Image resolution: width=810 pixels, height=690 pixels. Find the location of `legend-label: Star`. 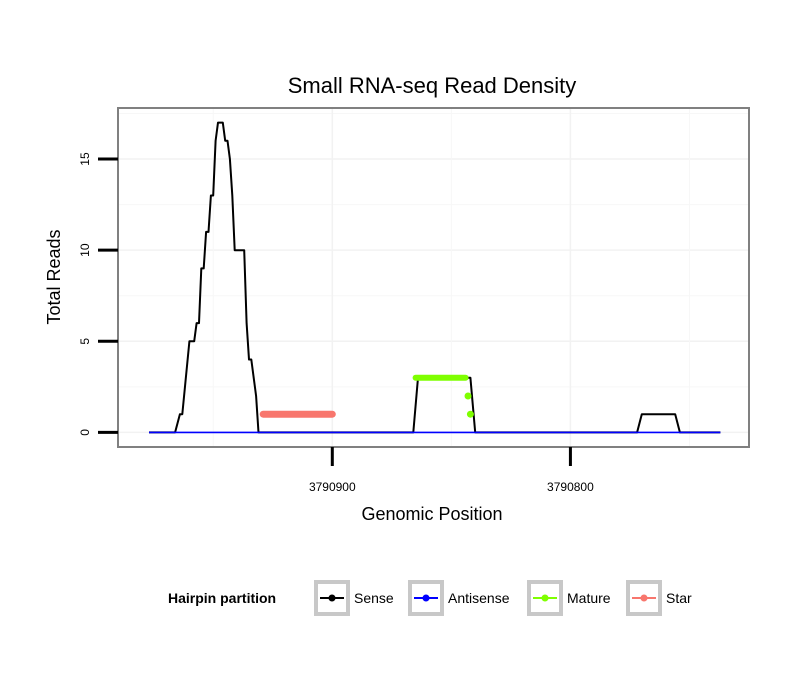

legend-label: Star is located at coordinates (679, 598).